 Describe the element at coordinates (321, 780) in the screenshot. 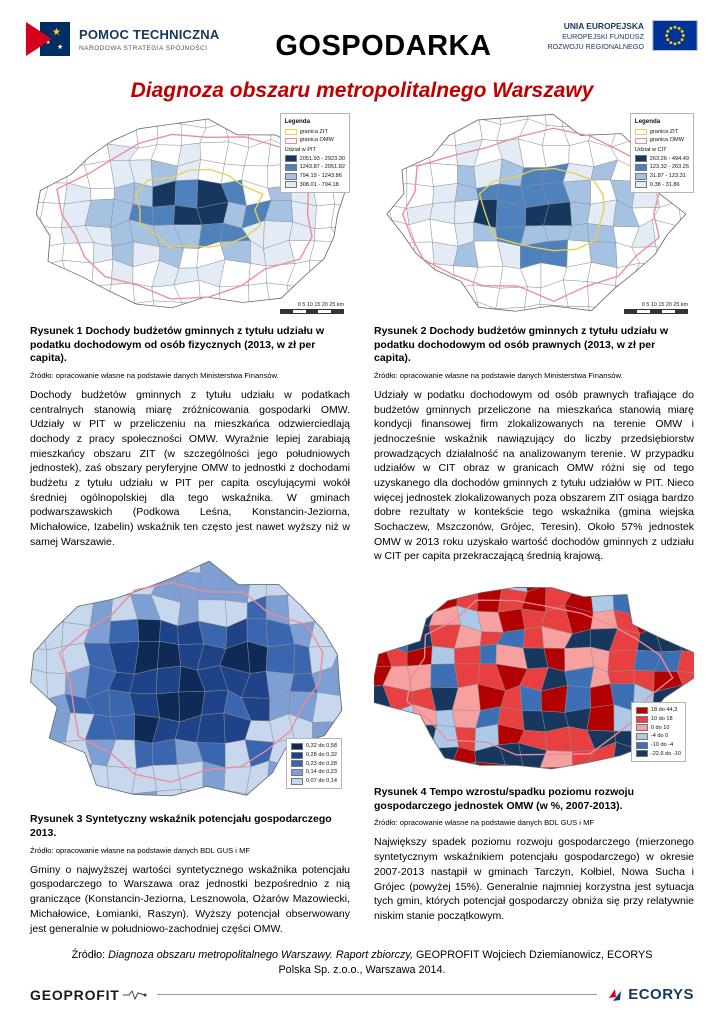

I see `legend-class-label: 0,07 do 0,14` at that location.